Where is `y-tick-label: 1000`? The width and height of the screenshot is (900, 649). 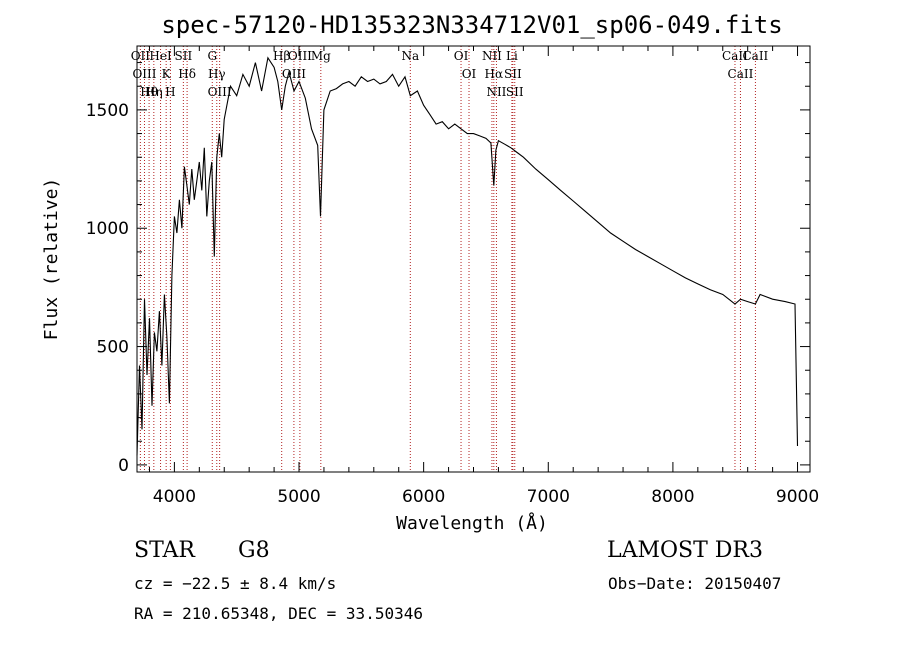
y-tick-label: 1000 is located at coordinates (107, 229).